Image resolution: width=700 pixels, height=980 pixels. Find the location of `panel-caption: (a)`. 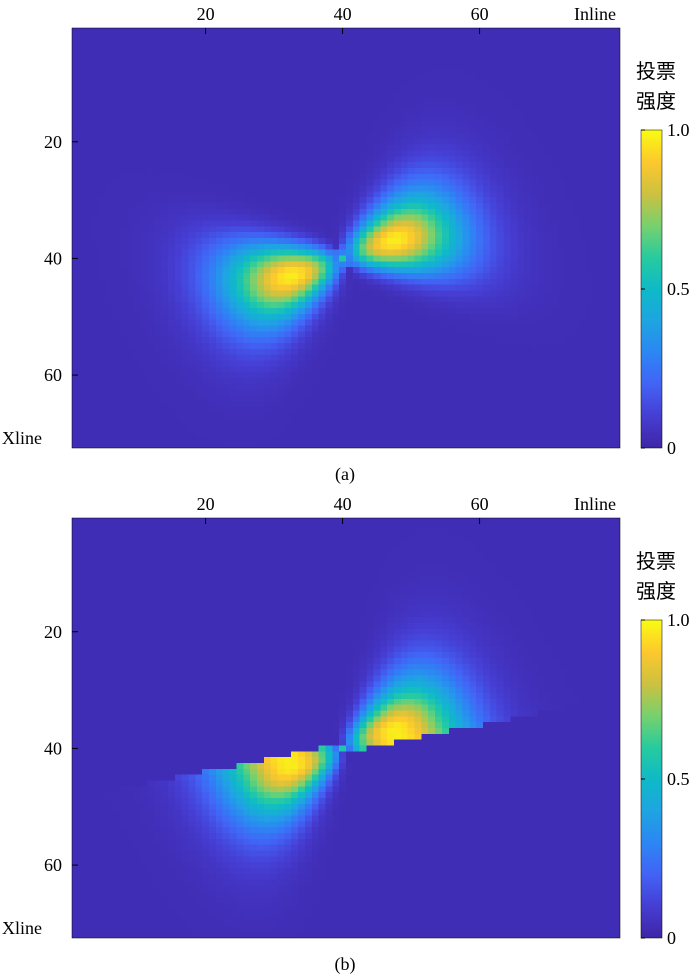

panel-caption: (a) is located at coordinates (345, 474).